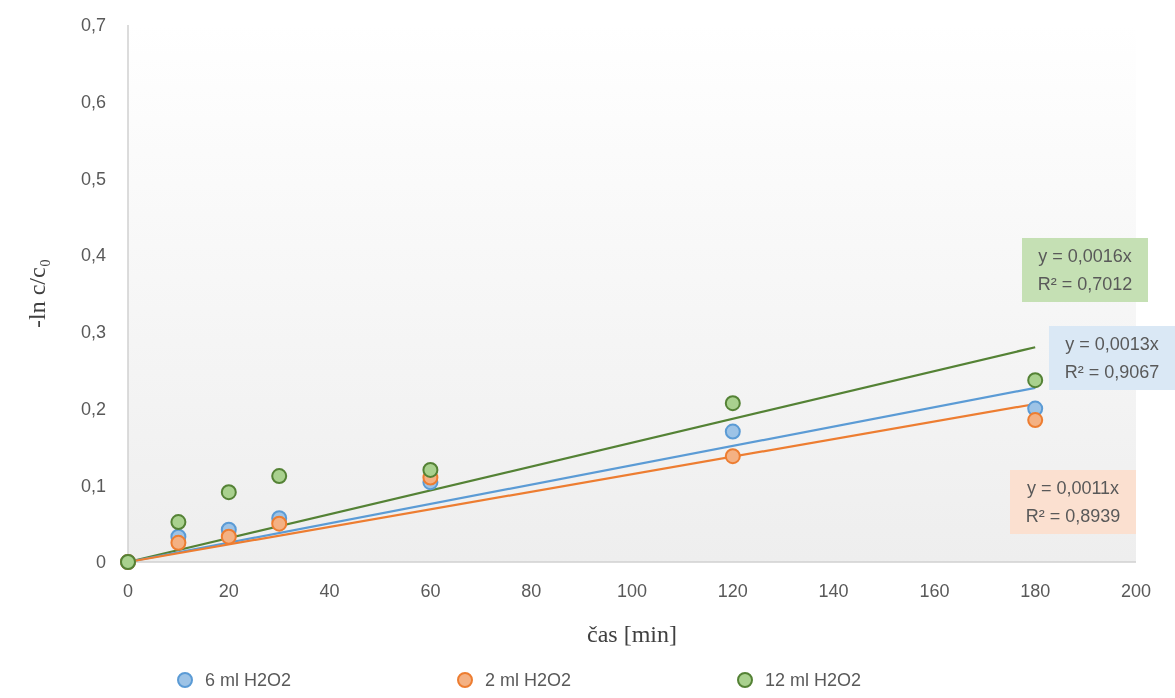  I want to click on y-tick-label: 0,1, so click(93, 485).